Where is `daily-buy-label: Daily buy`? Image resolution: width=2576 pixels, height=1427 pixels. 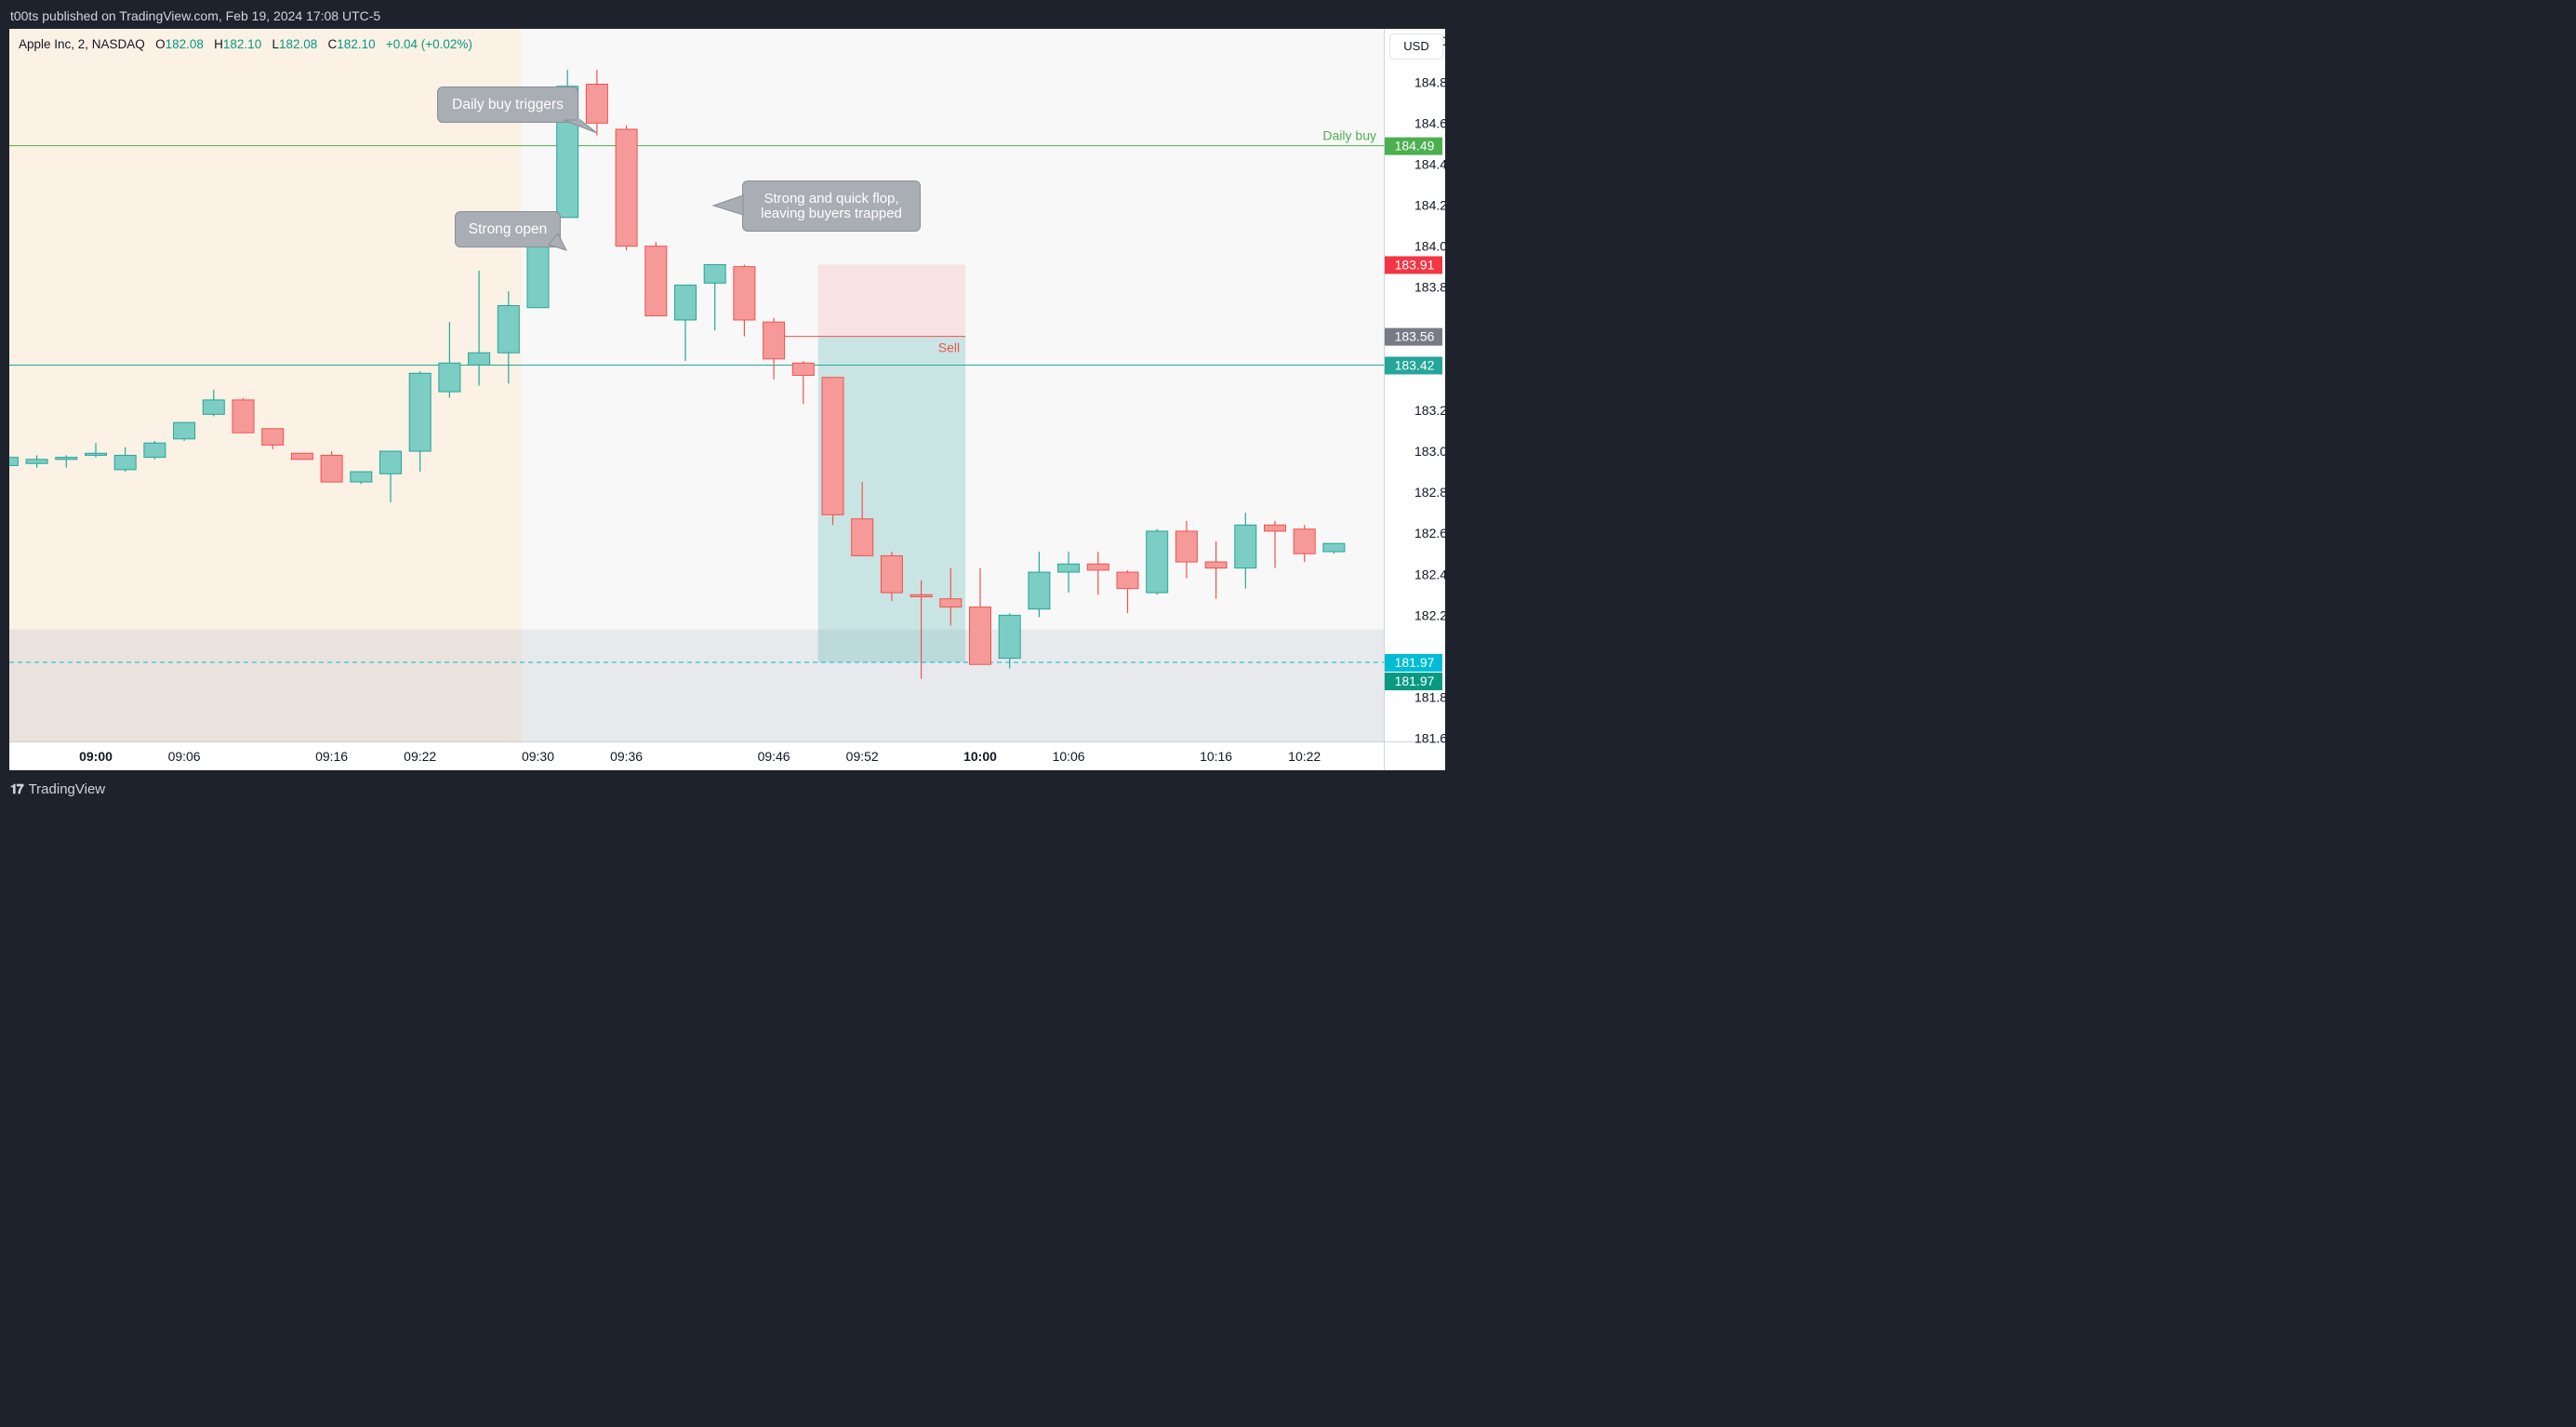 daily-buy-label: Daily buy is located at coordinates (1349, 135).